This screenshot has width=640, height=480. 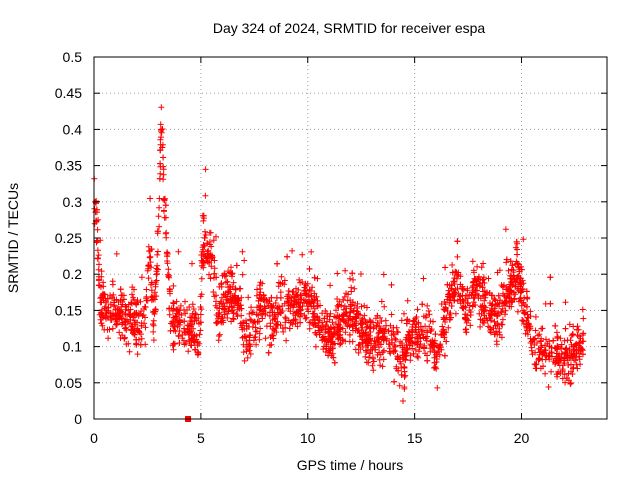 I want to click on y-tick-label: 0.2, so click(x=73, y=274).